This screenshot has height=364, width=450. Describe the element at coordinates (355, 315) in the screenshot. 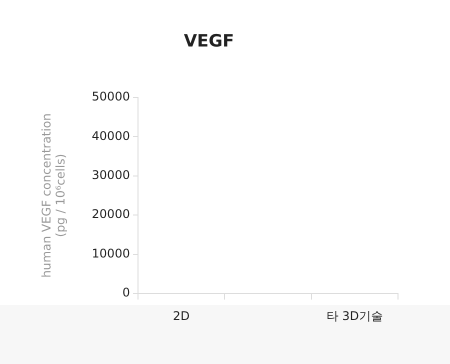

I see `x-tick-label: 타 3D기술` at that location.